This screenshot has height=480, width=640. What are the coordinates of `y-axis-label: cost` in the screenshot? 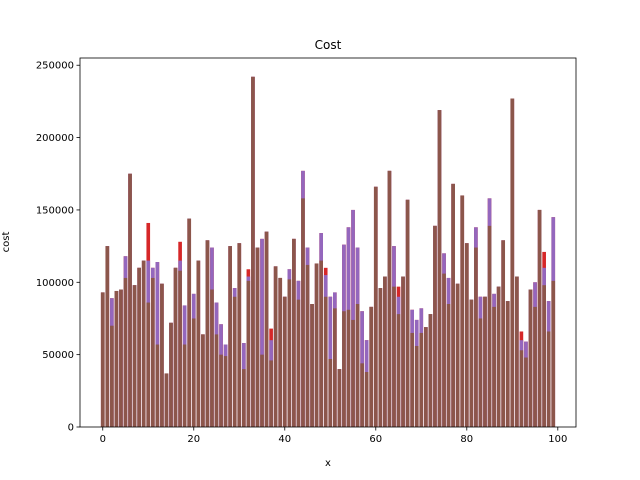 It's located at (6, 242).